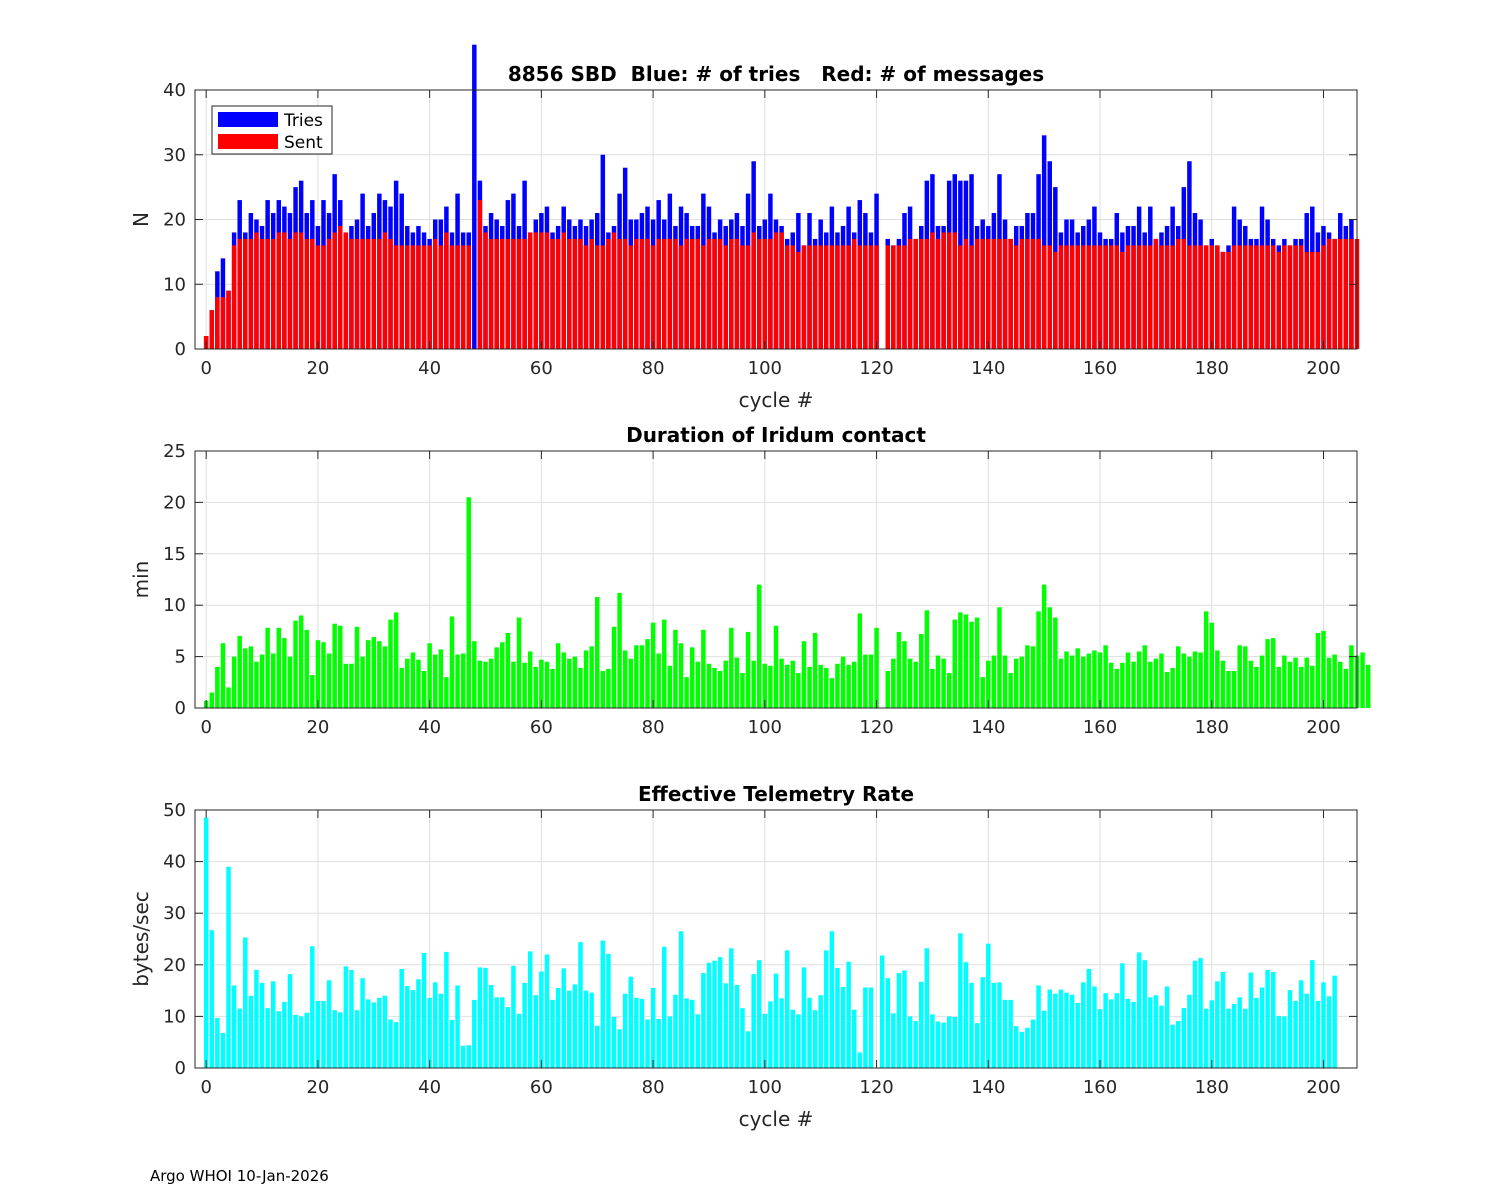  Describe the element at coordinates (180, 708) in the screenshot. I see `y-tick-label: 0` at that location.